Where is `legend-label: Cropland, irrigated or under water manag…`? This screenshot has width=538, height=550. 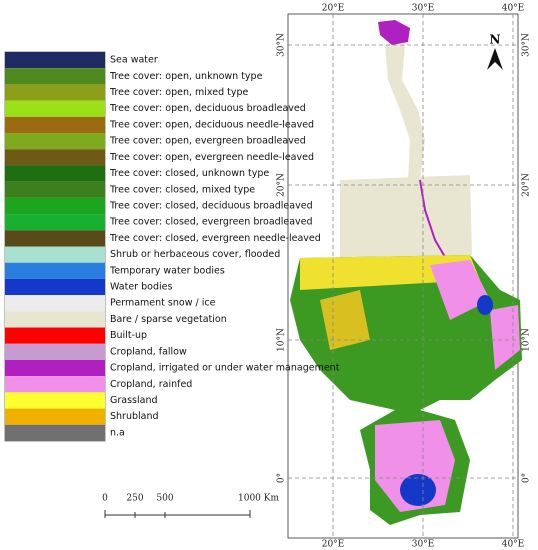
legend-label: Cropland, irrigated or under water manag… is located at coordinates (225, 368).